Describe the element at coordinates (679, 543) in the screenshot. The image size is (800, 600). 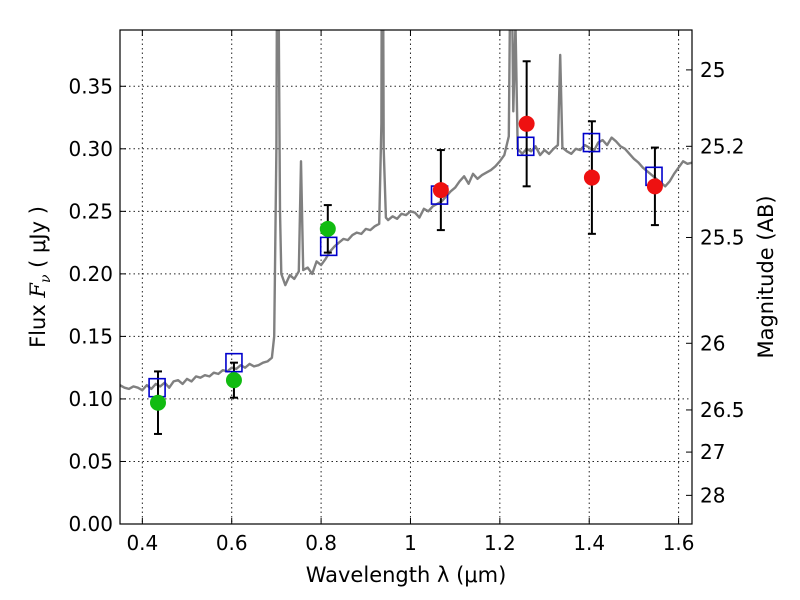
I see `x-tick-label: 1.6` at that location.